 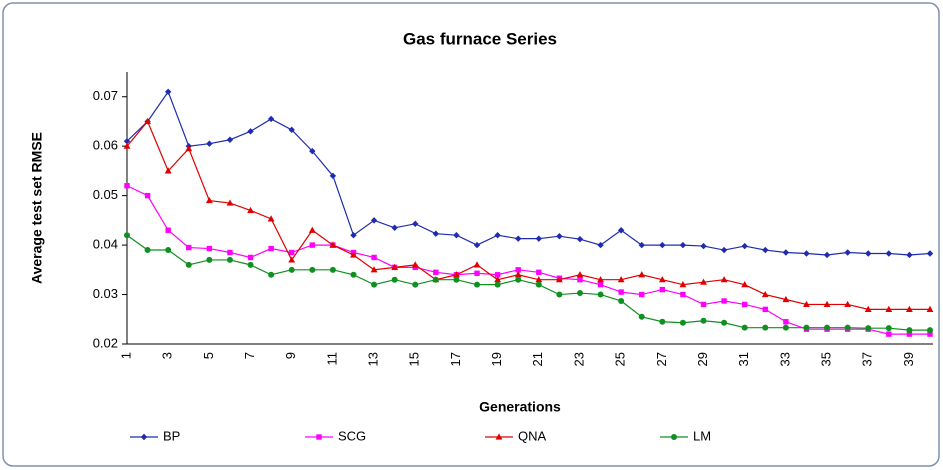 I want to click on x-tick-label: 23, so click(x=578, y=359).